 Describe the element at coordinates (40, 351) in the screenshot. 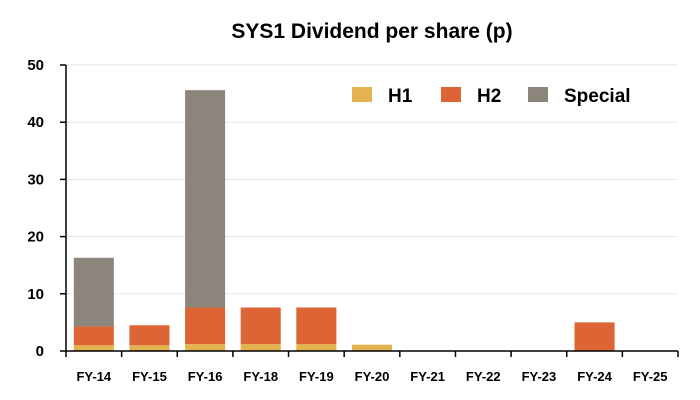

I see `y-tick-label: 0` at that location.